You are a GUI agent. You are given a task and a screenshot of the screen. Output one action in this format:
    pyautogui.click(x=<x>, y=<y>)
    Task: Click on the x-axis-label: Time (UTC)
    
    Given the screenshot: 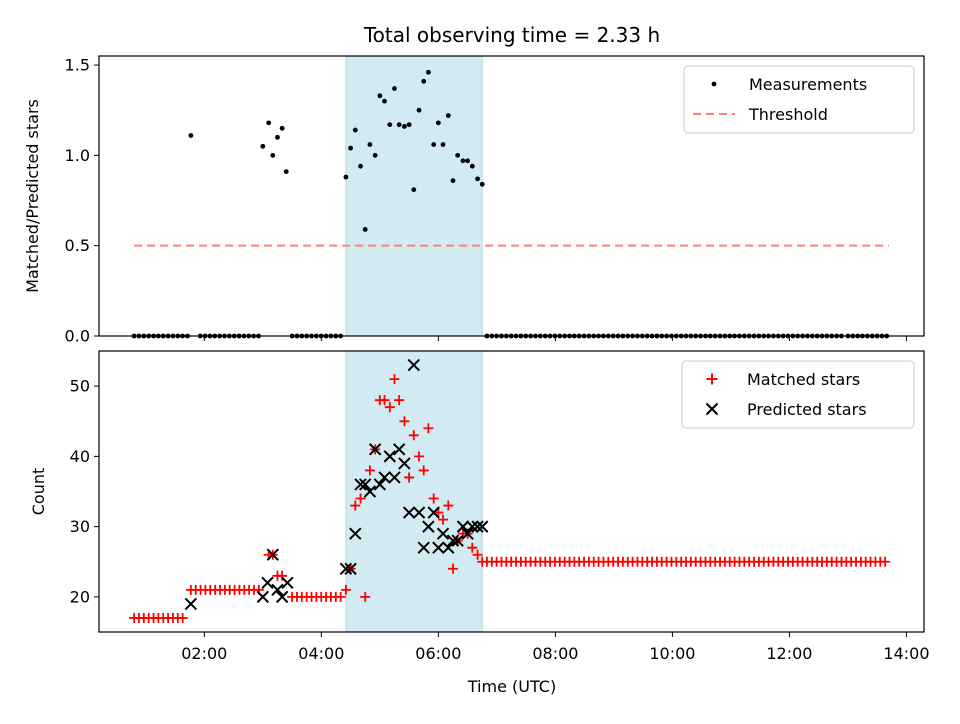 What is the action you would take?
    pyautogui.click(x=511, y=686)
    